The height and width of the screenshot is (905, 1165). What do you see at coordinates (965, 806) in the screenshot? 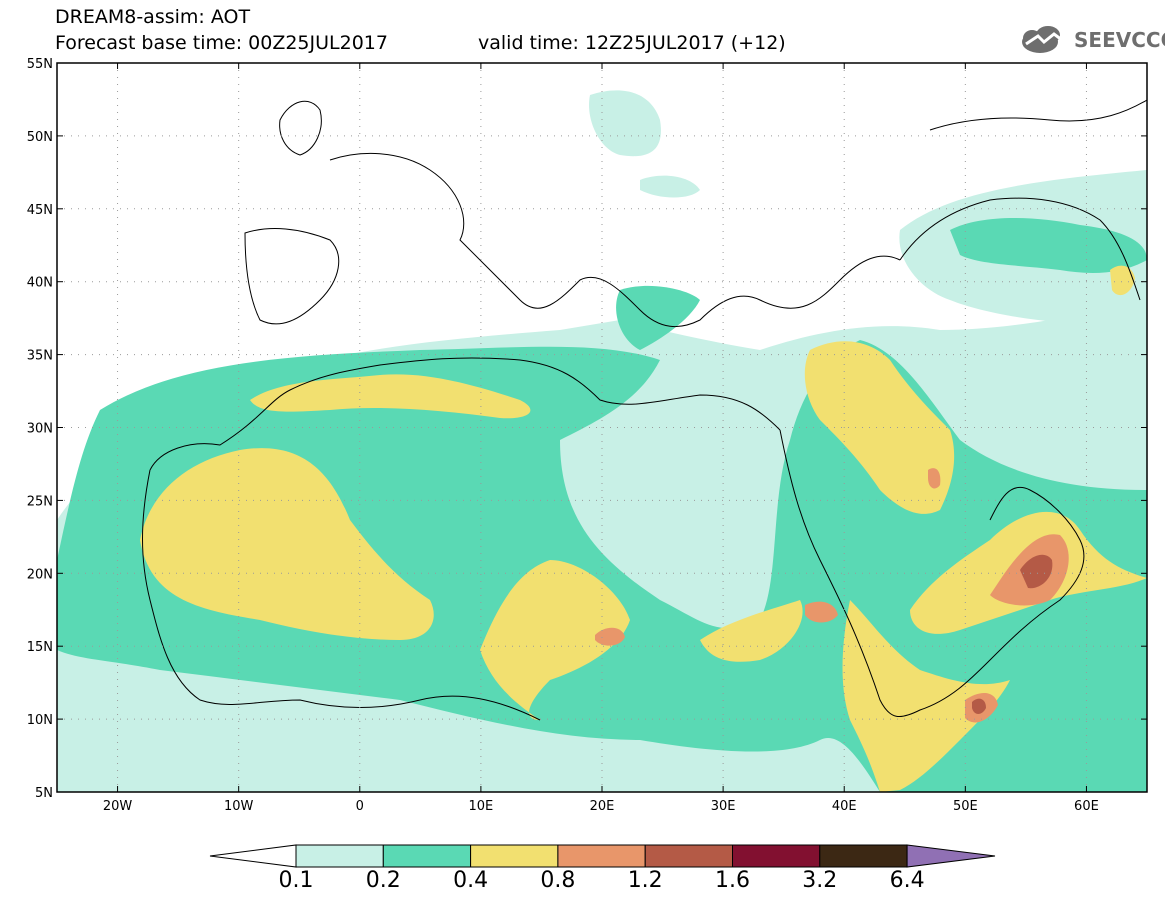
I see `lon-label: 50E` at bounding box center [965, 806].